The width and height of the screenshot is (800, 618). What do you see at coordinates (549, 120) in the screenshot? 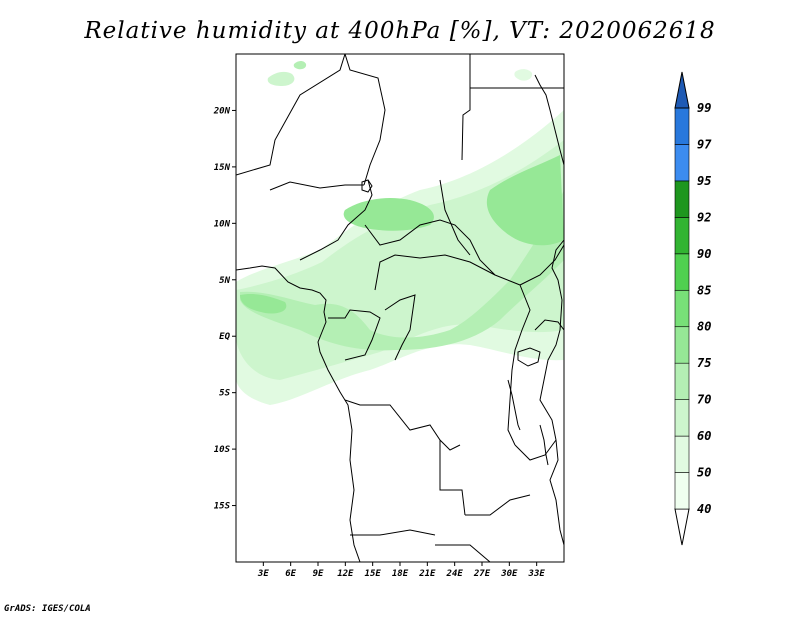
I see `coastline-red-sea` at bounding box center [549, 120].